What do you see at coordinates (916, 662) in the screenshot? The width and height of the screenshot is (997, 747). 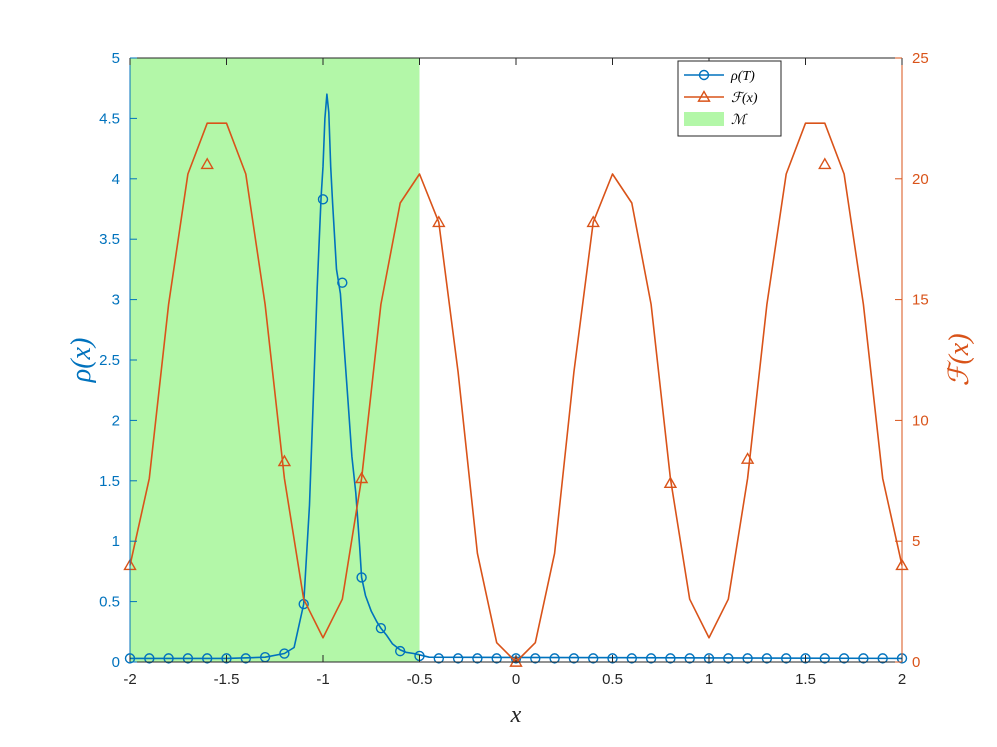 I see `y-right-tick-label: 0` at bounding box center [916, 662].